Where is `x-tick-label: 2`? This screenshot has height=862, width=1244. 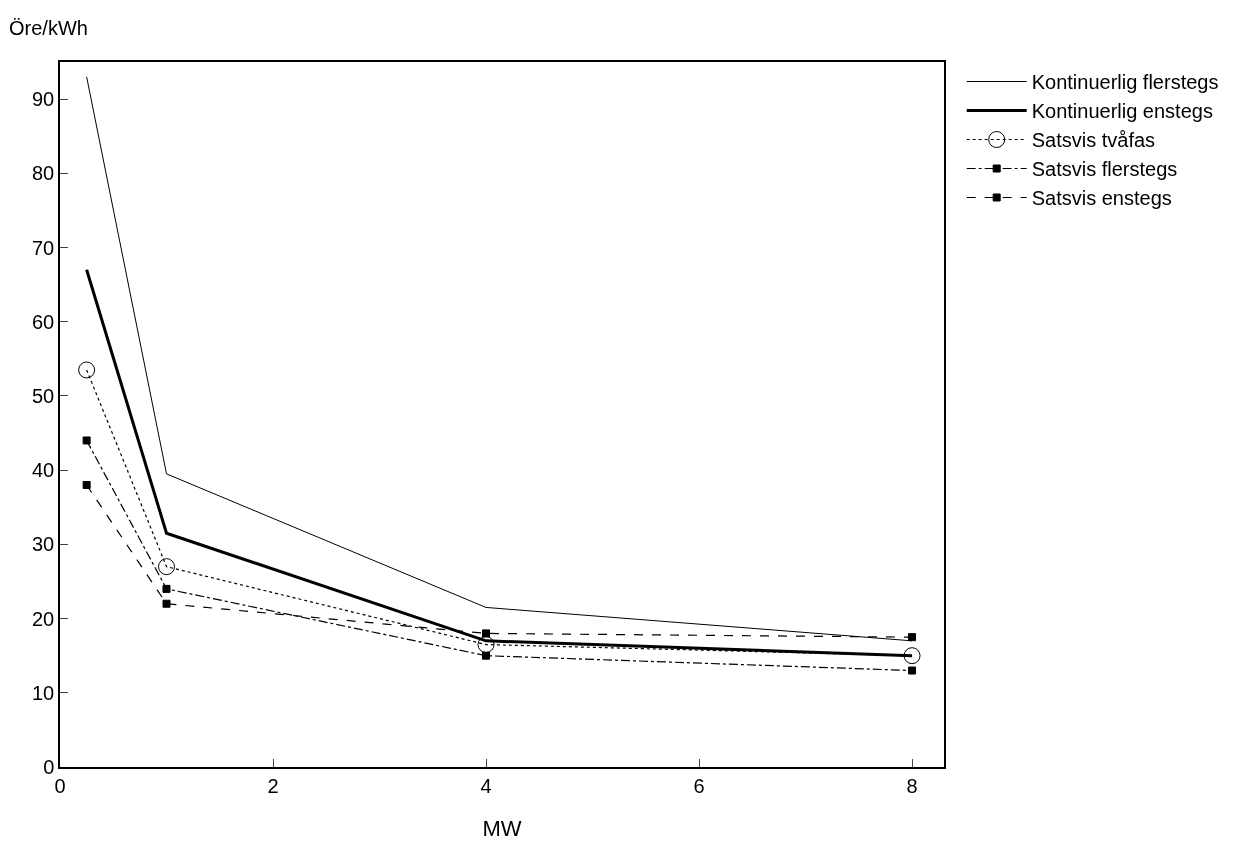 x-tick-label: 2 is located at coordinates (273, 785).